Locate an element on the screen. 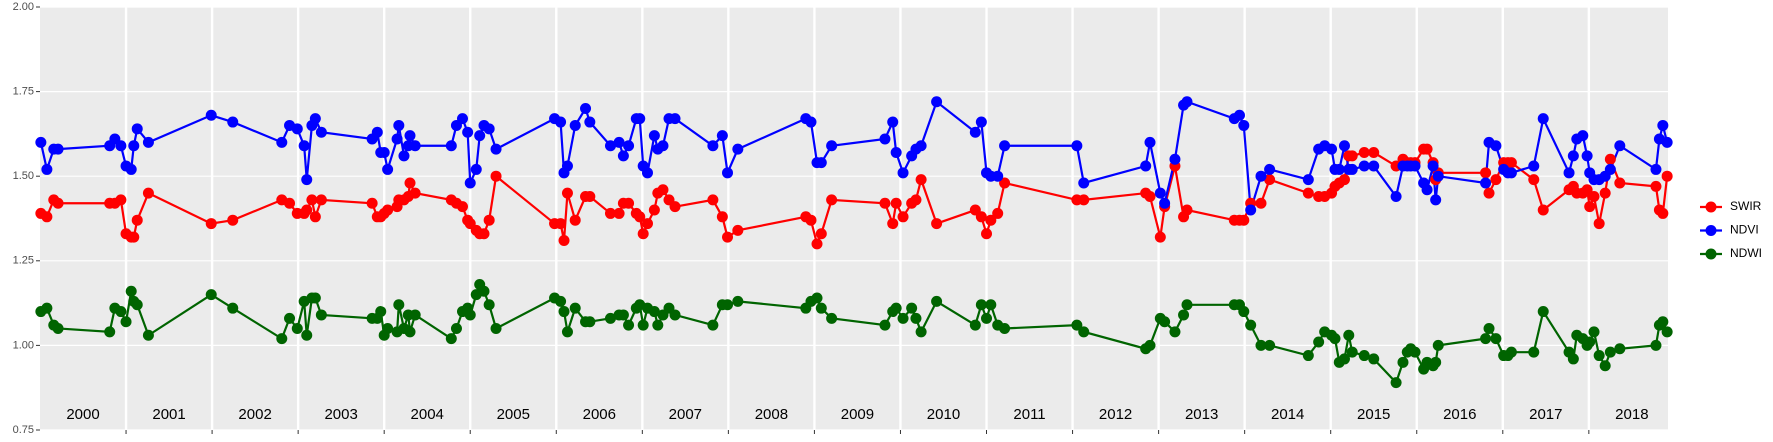  legend-label: SWIR is located at coordinates (1746, 206).